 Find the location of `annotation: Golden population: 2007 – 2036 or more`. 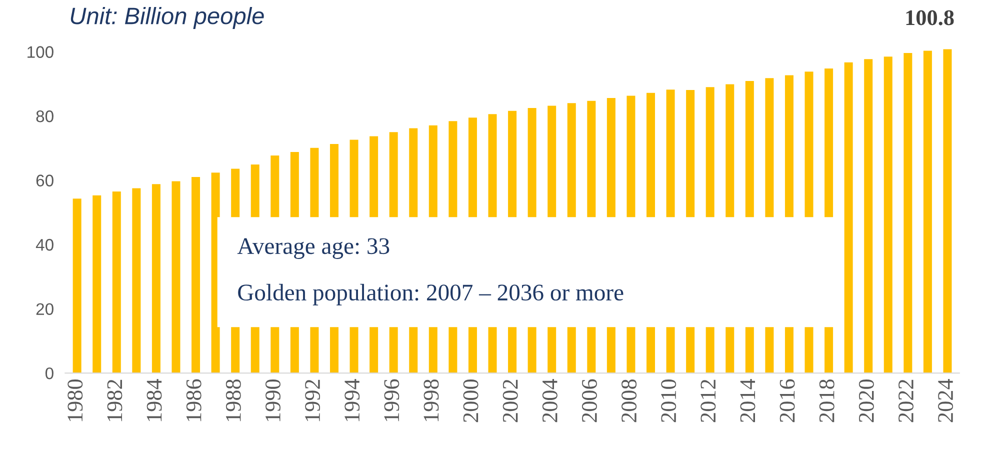

annotation: Golden population: 2007 – 2036 or more is located at coordinates (431, 295).